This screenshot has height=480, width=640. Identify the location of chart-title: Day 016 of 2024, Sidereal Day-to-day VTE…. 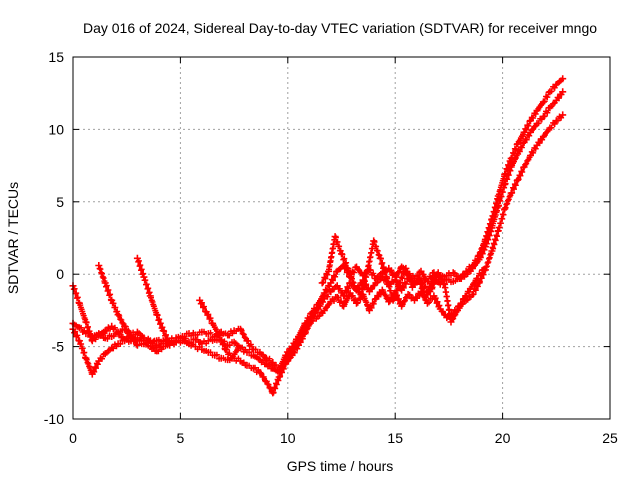
(340, 28).